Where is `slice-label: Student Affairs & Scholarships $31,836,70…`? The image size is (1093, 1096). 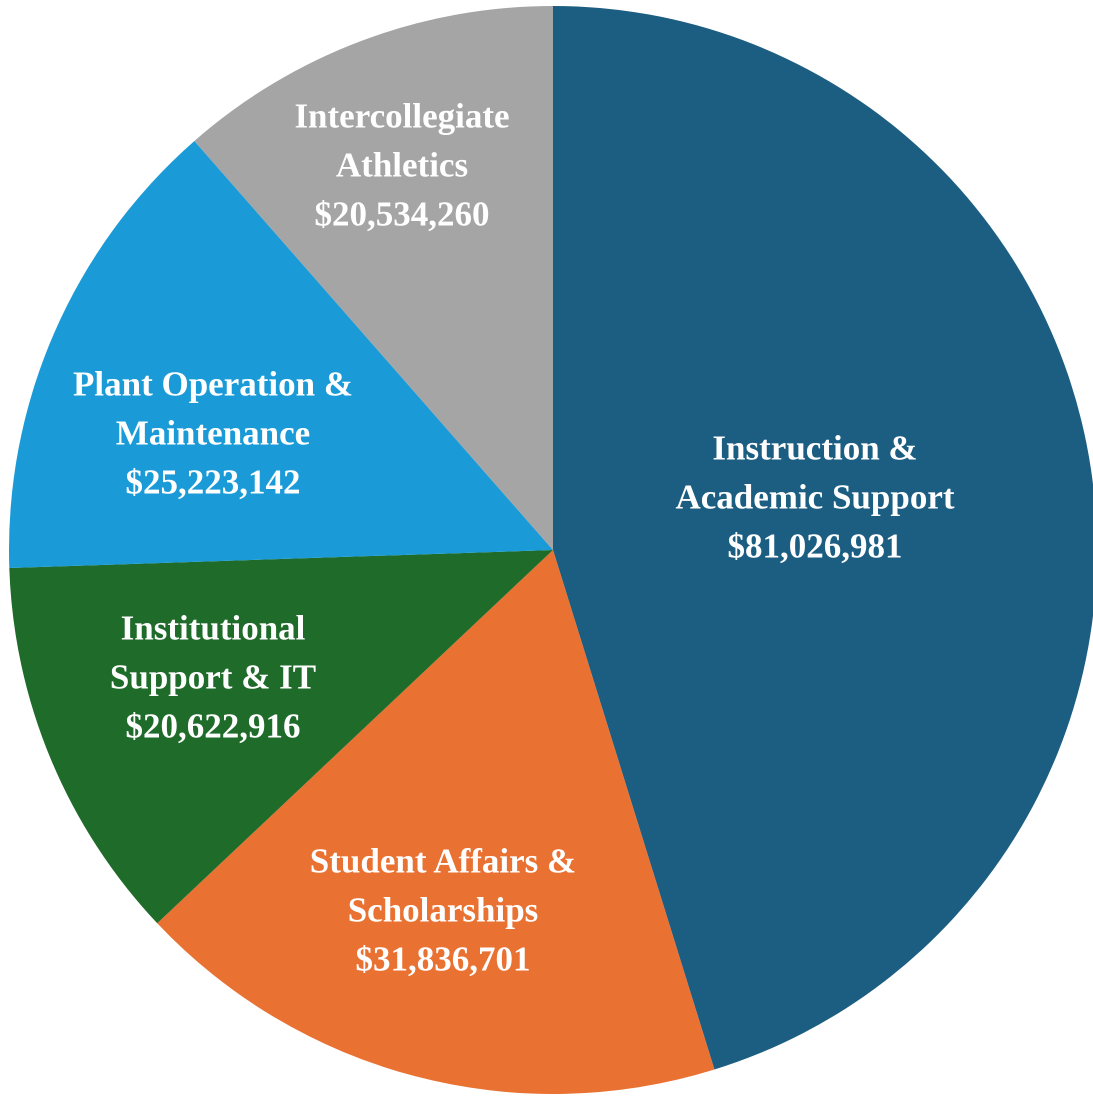 slice-label: Student Affairs & Scholarships $31,836,70… is located at coordinates (443, 910).